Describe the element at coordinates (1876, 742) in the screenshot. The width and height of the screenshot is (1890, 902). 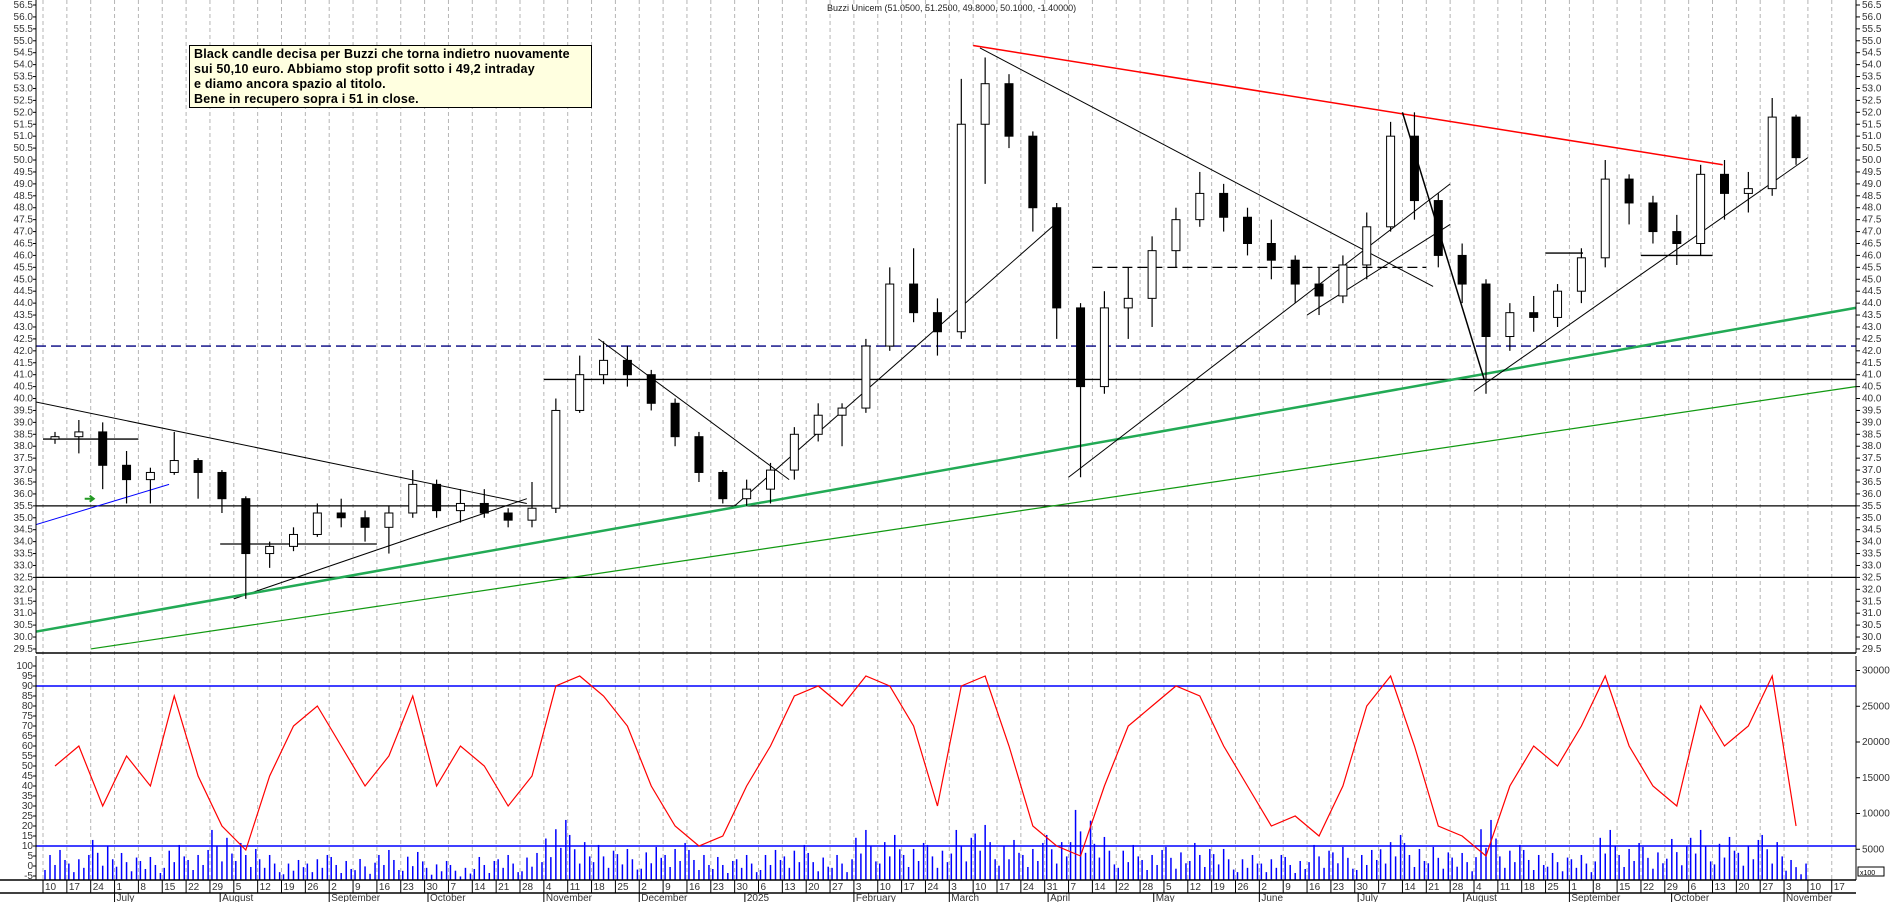
I see `volume-label: 20000` at that location.